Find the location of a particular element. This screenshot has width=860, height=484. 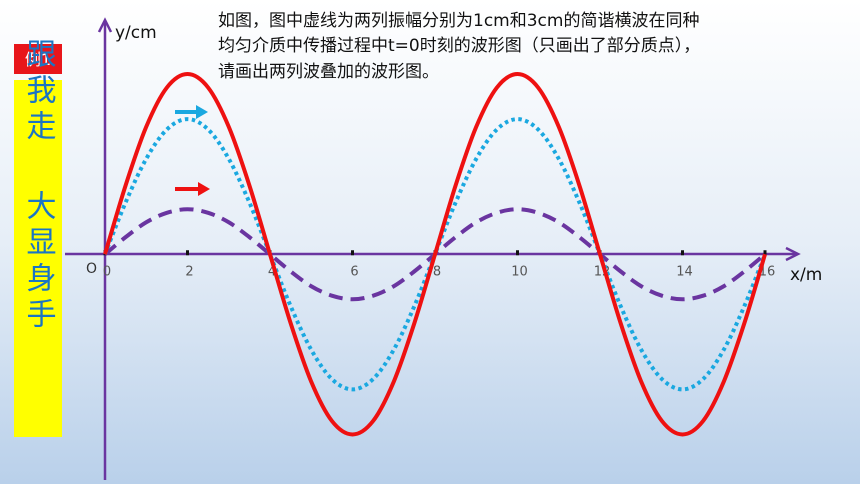

x-tick-label: 0 is located at coordinates (107, 271).